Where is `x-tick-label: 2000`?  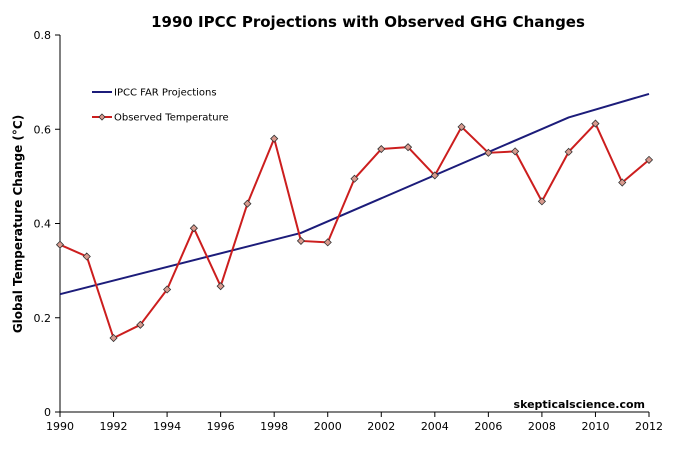 x-tick-label: 2000 is located at coordinates (328, 426).